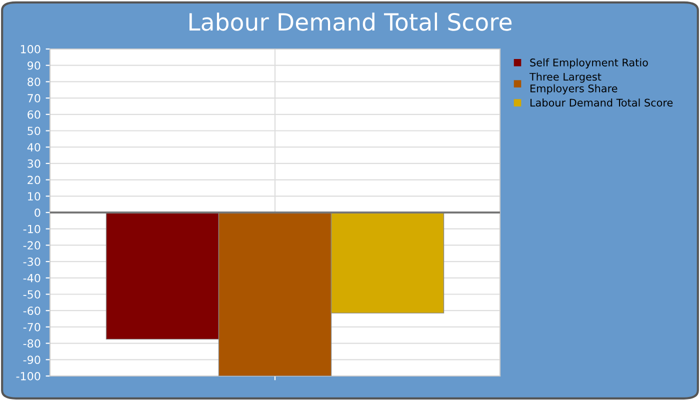 This screenshot has height=400, width=700. What do you see at coordinates (31, 229) in the screenshot?
I see `y-tick-label: -10` at bounding box center [31, 229].